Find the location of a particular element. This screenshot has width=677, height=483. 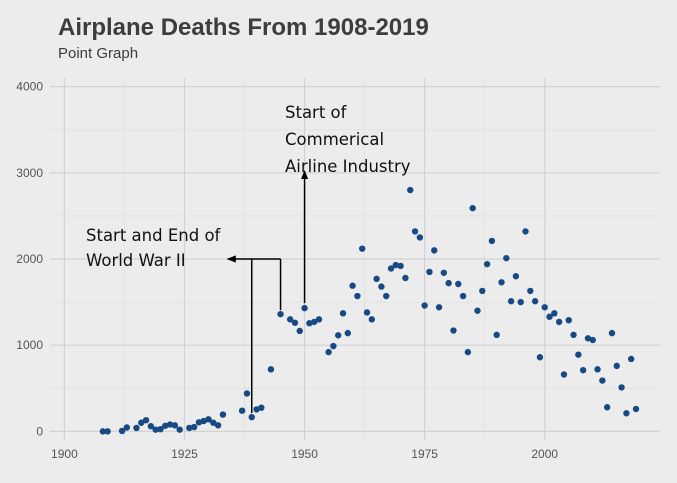

y-tick-label: 0 is located at coordinates (39, 431).